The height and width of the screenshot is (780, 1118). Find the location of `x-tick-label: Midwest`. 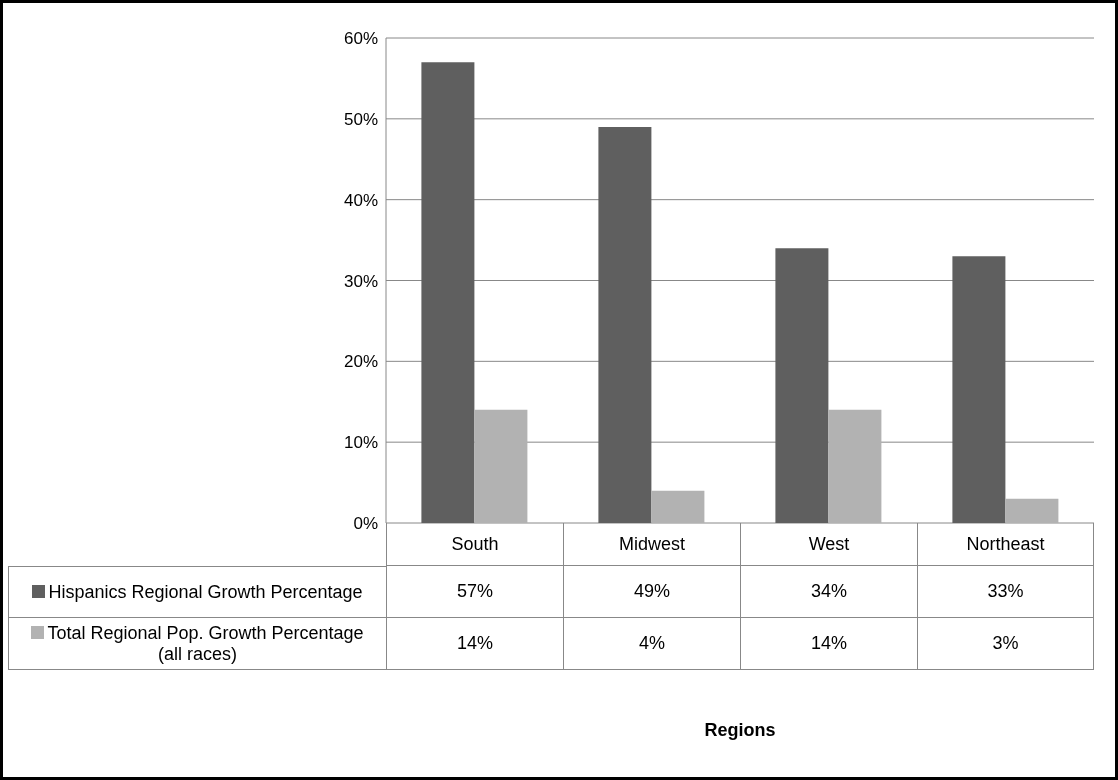

x-tick-label: Midwest is located at coordinates (651, 544).